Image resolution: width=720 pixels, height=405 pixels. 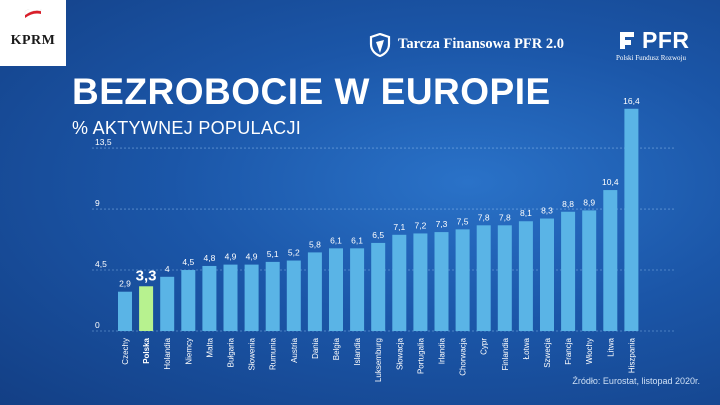 What do you see at coordinates (294, 349) in the screenshot?
I see `category-label: Austria` at bounding box center [294, 349].